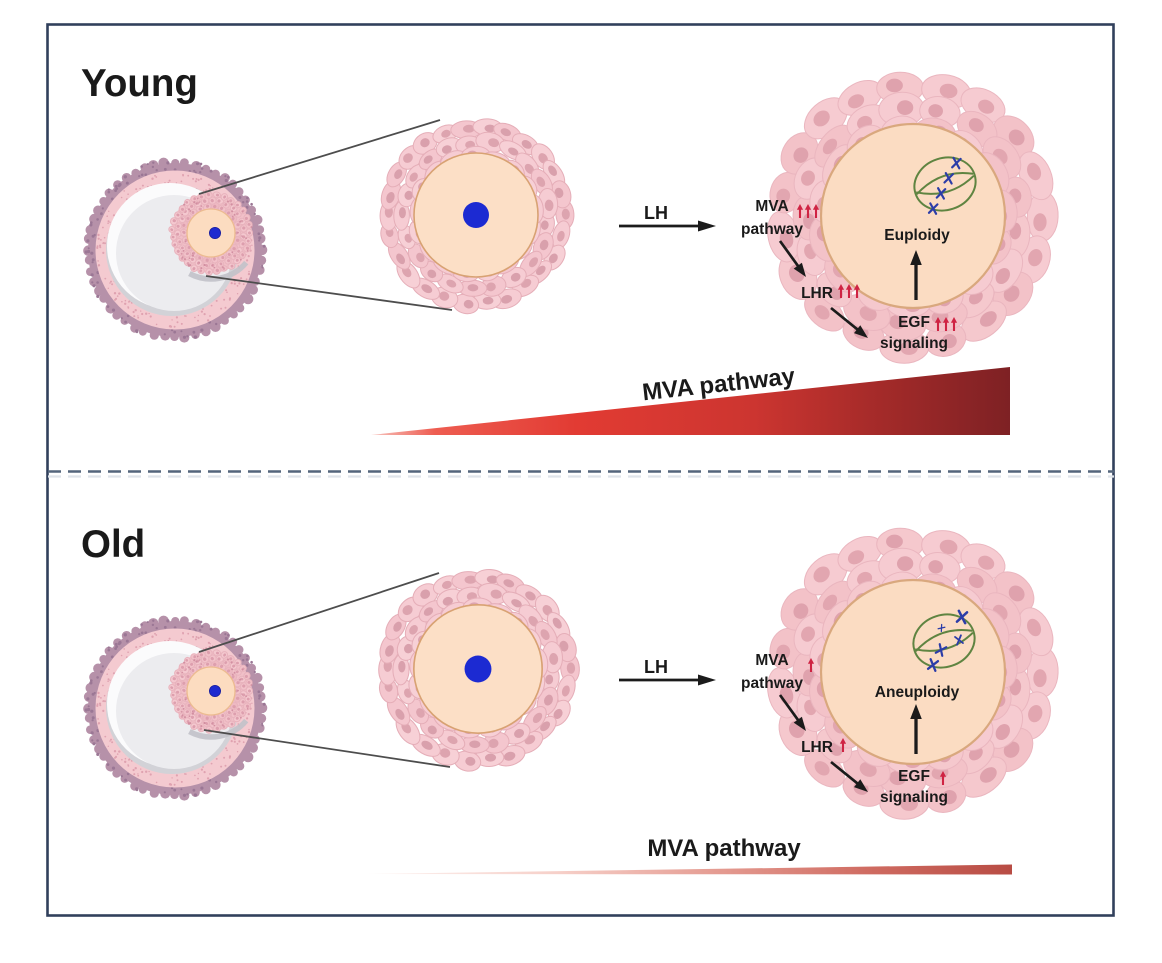 Image resolution: width=1162 pixels, height=963 pixels. I want to click on svg-text: MVA pathway, so click(724, 848).